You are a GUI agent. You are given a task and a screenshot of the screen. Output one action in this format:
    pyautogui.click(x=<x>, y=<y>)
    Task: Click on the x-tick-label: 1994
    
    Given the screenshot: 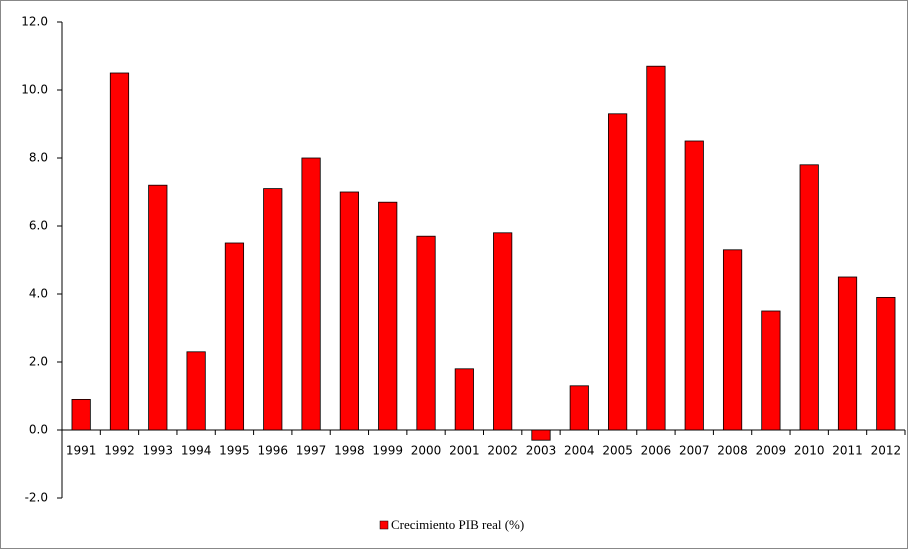 What is the action you would take?
    pyautogui.click(x=196, y=451)
    